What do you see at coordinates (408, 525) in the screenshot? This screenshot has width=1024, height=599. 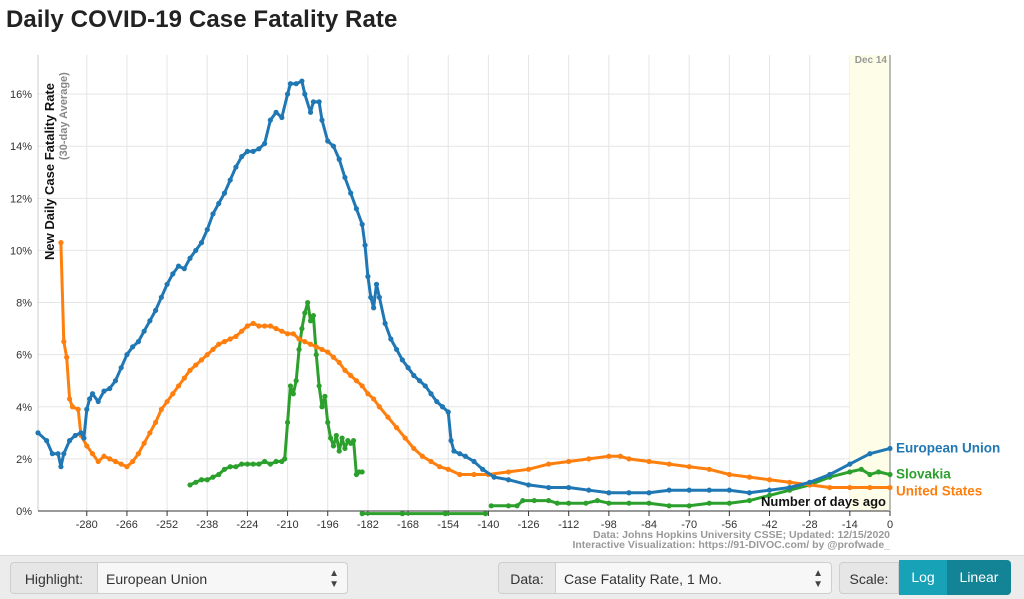 I see `x-tick-label: -168` at bounding box center [408, 525].